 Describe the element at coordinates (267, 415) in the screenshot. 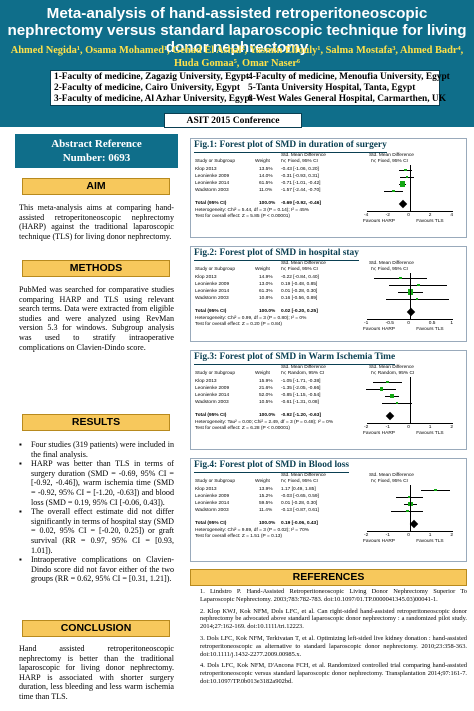

I see `total-weight: 100.0%` at that location.